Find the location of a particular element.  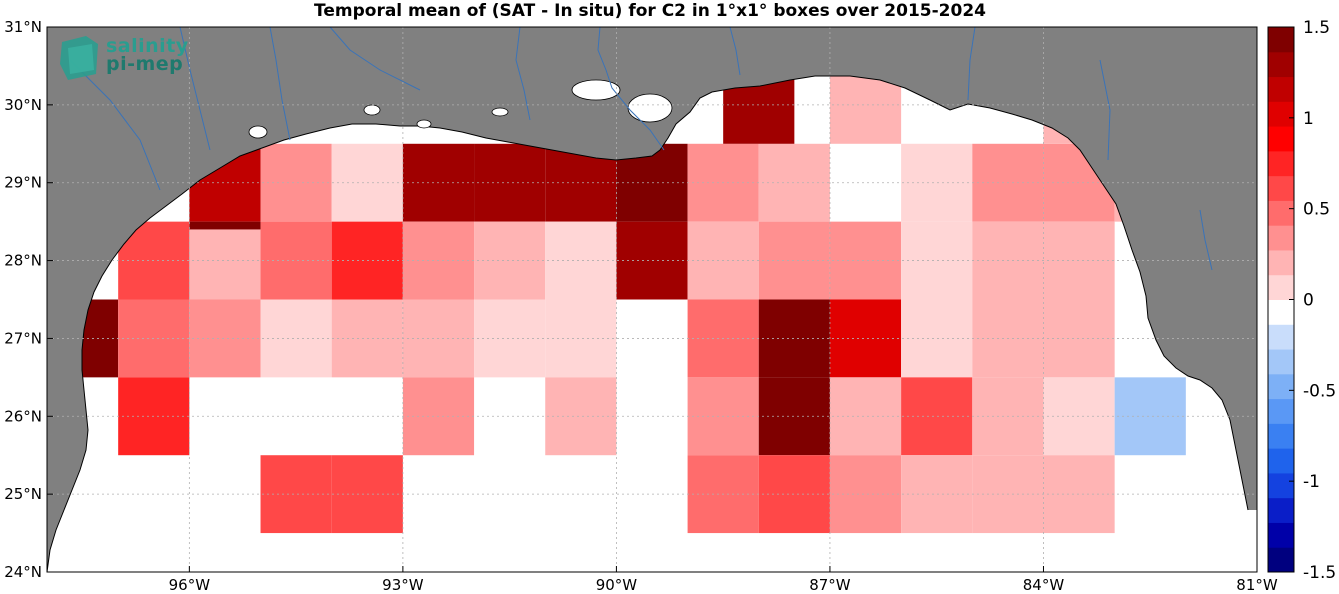

colorbar-tick-label: -1 is located at coordinates (1311, 482).